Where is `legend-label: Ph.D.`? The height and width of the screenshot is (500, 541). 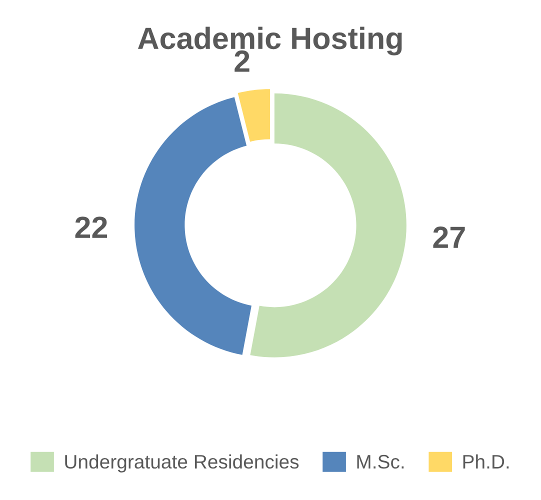 legend-label: Ph.D. is located at coordinates (486, 461).